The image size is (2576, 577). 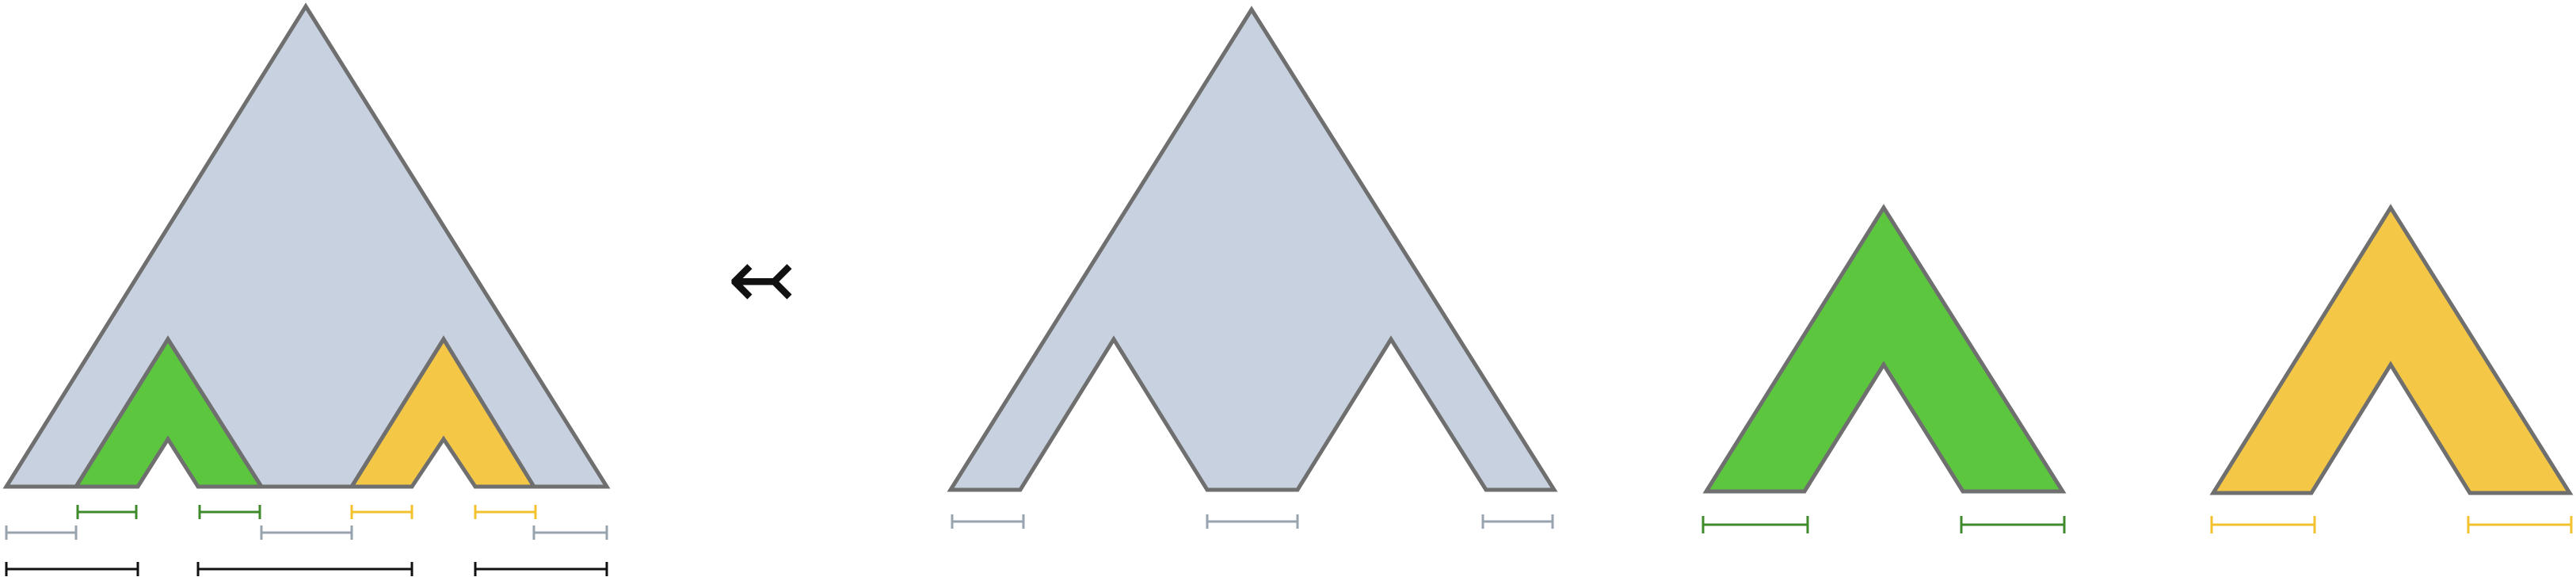 What do you see at coordinates (307, 512) in the screenshot?
I see `composite-child-interval-row` at bounding box center [307, 512].